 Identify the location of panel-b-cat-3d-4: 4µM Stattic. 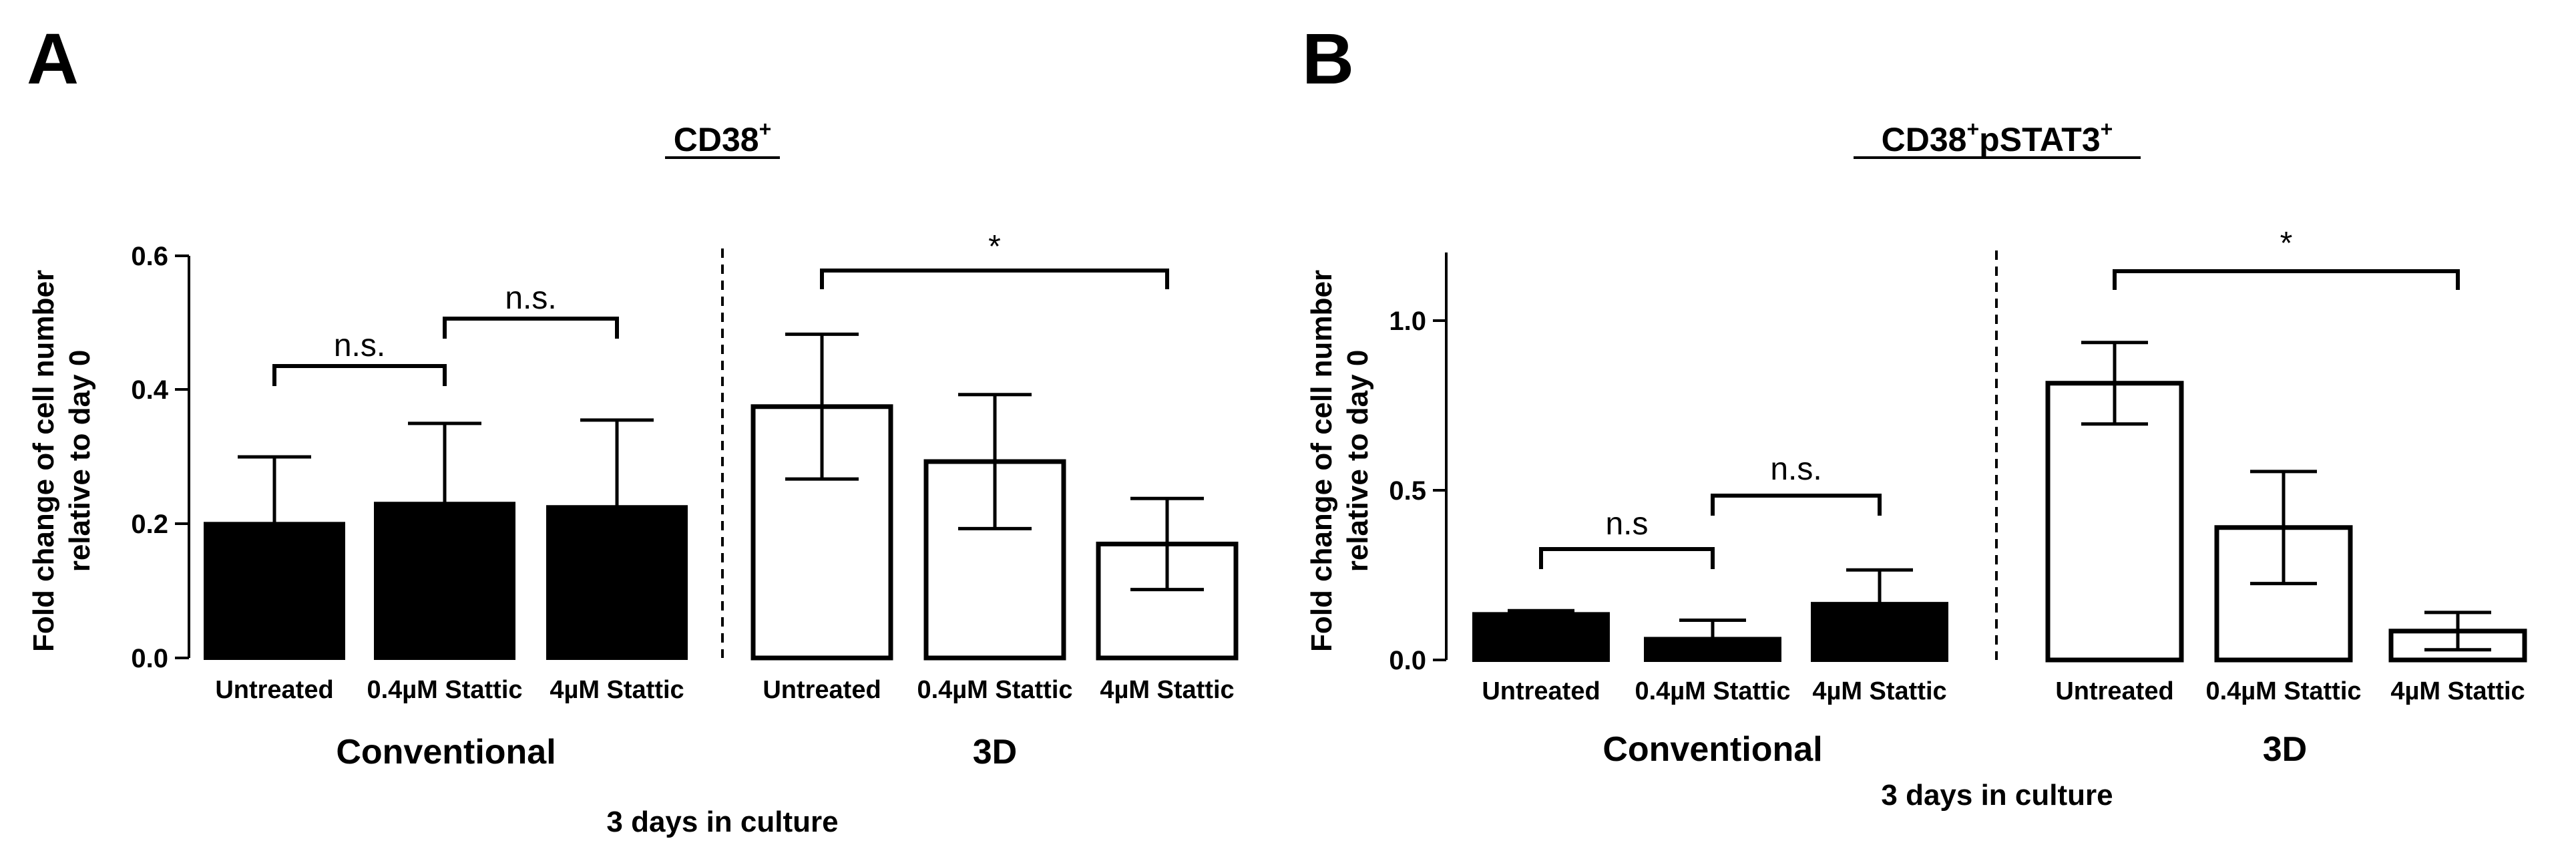
(2457, 691).